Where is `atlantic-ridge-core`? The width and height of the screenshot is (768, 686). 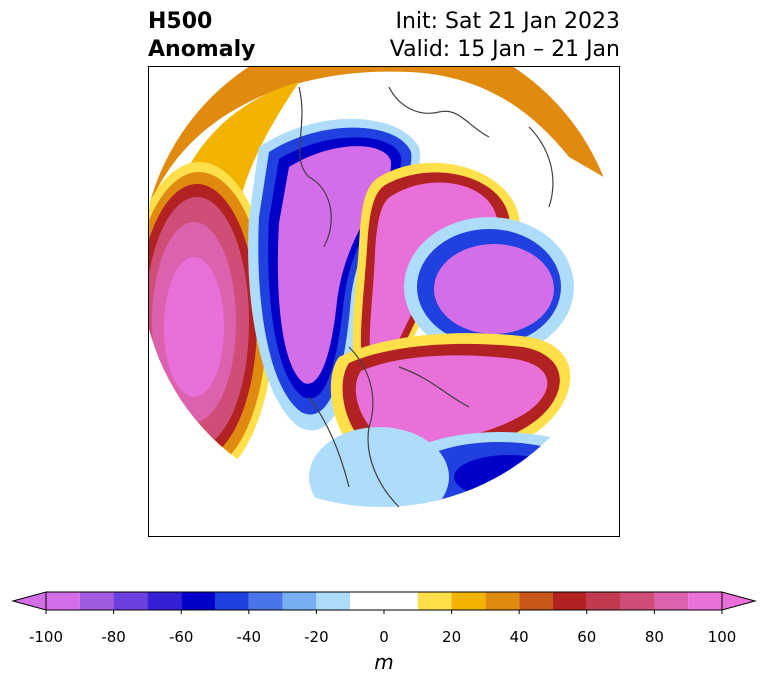 atlantic-ridge-core is located at coordinates (451, 399).